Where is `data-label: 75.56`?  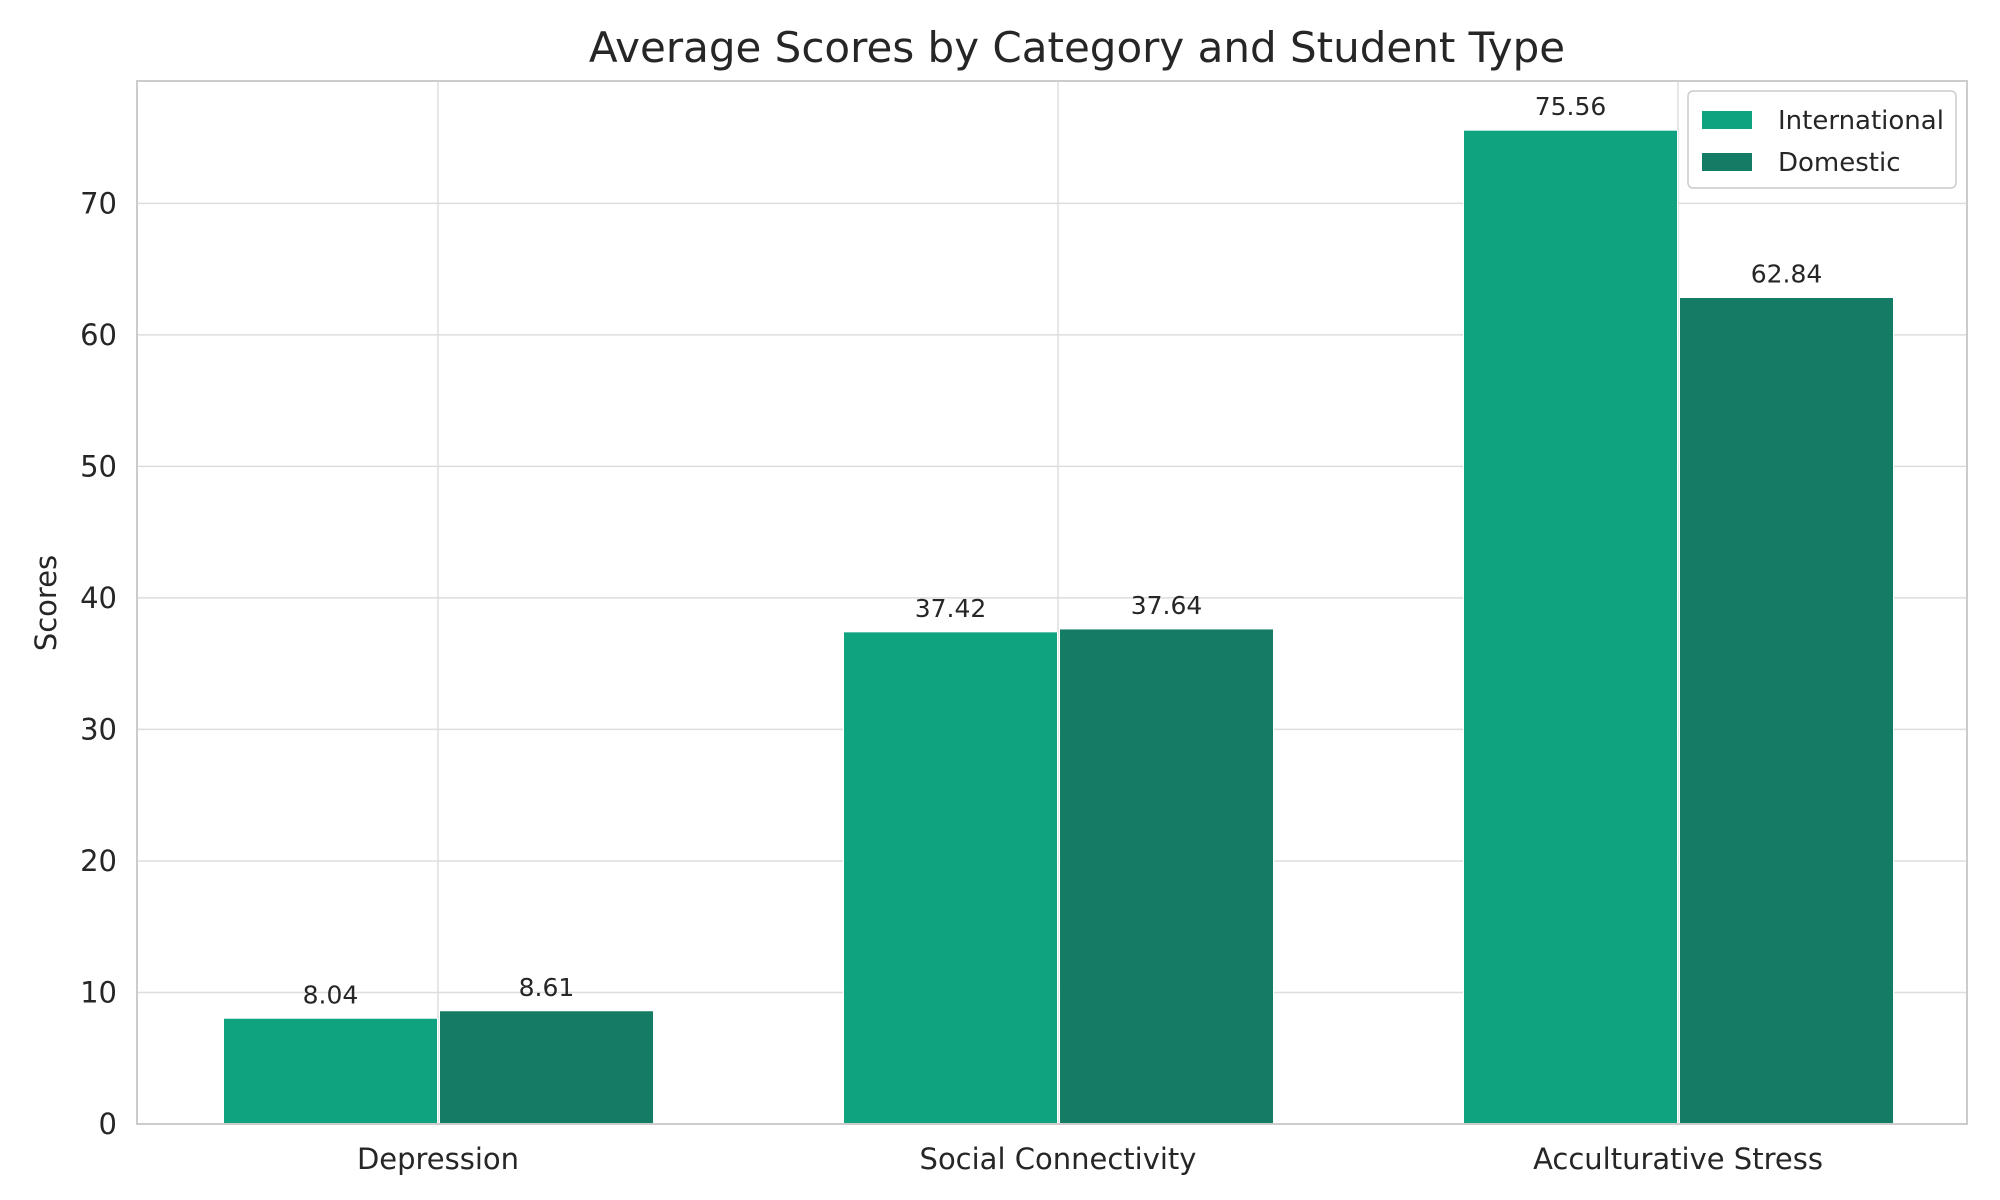 data-label: 75.56 is located at coordinates (1571, 106).